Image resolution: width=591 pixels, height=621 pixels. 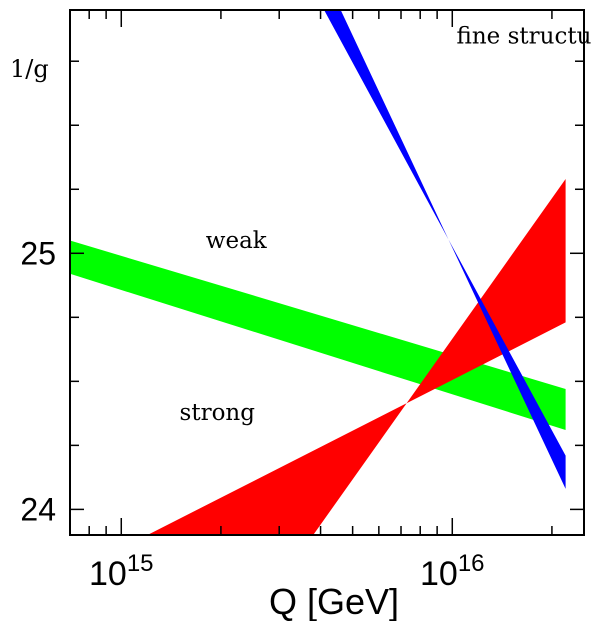 What do you see at coordinates (524, 36) in the screenshot?
I see `band-label: fine structure` at bounding box center [524, 36].